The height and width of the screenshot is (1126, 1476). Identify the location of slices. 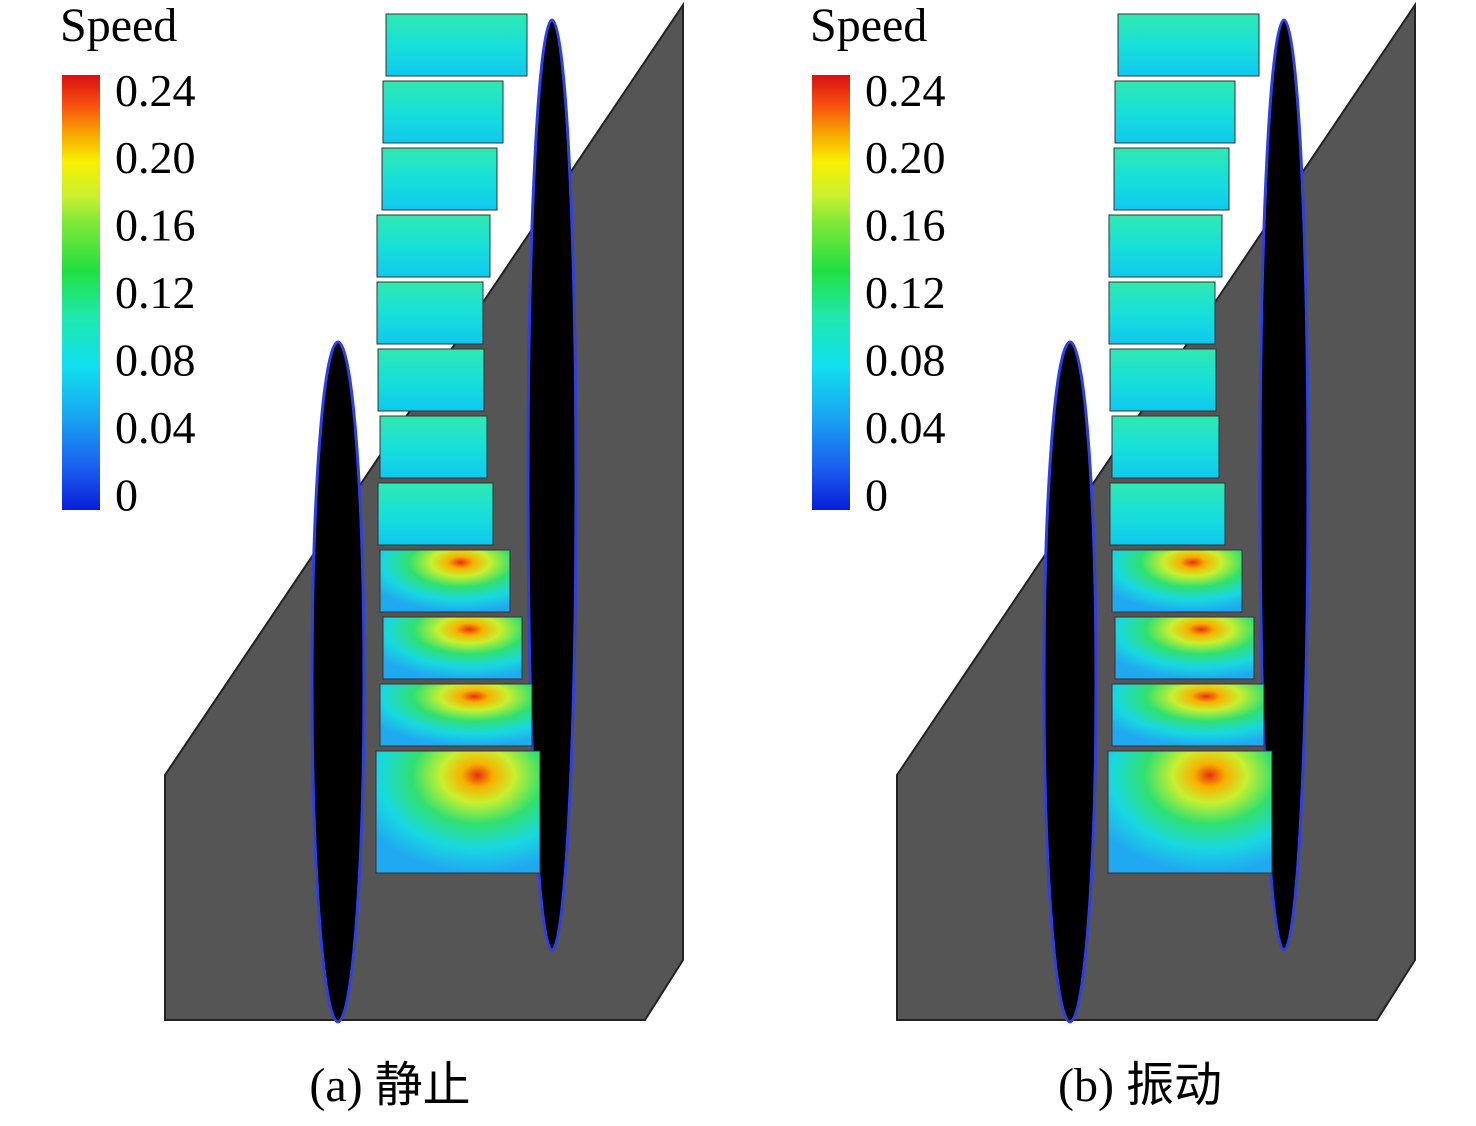
(458, 443).